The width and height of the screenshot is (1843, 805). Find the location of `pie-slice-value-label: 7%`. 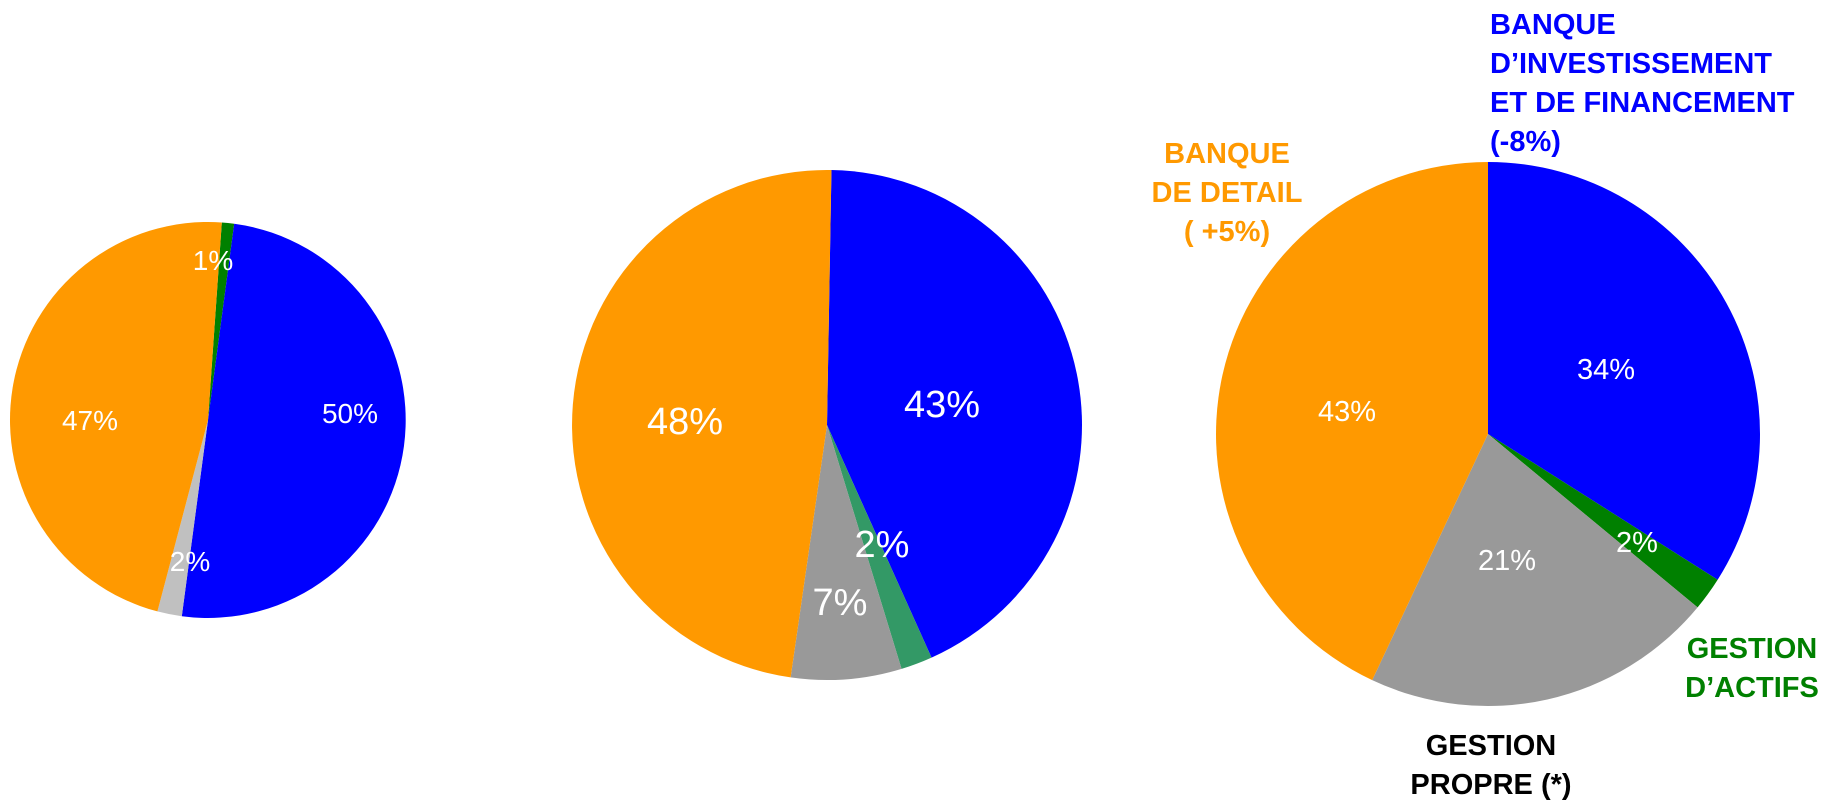

pie-slice-value-label: 7% is located at coordinates (840, 603).